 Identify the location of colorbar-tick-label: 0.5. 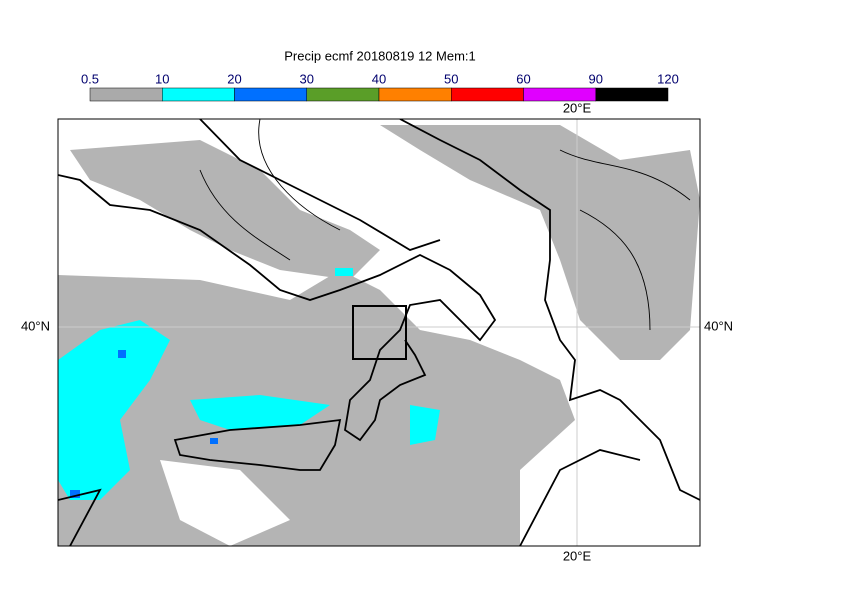
(90, 78).